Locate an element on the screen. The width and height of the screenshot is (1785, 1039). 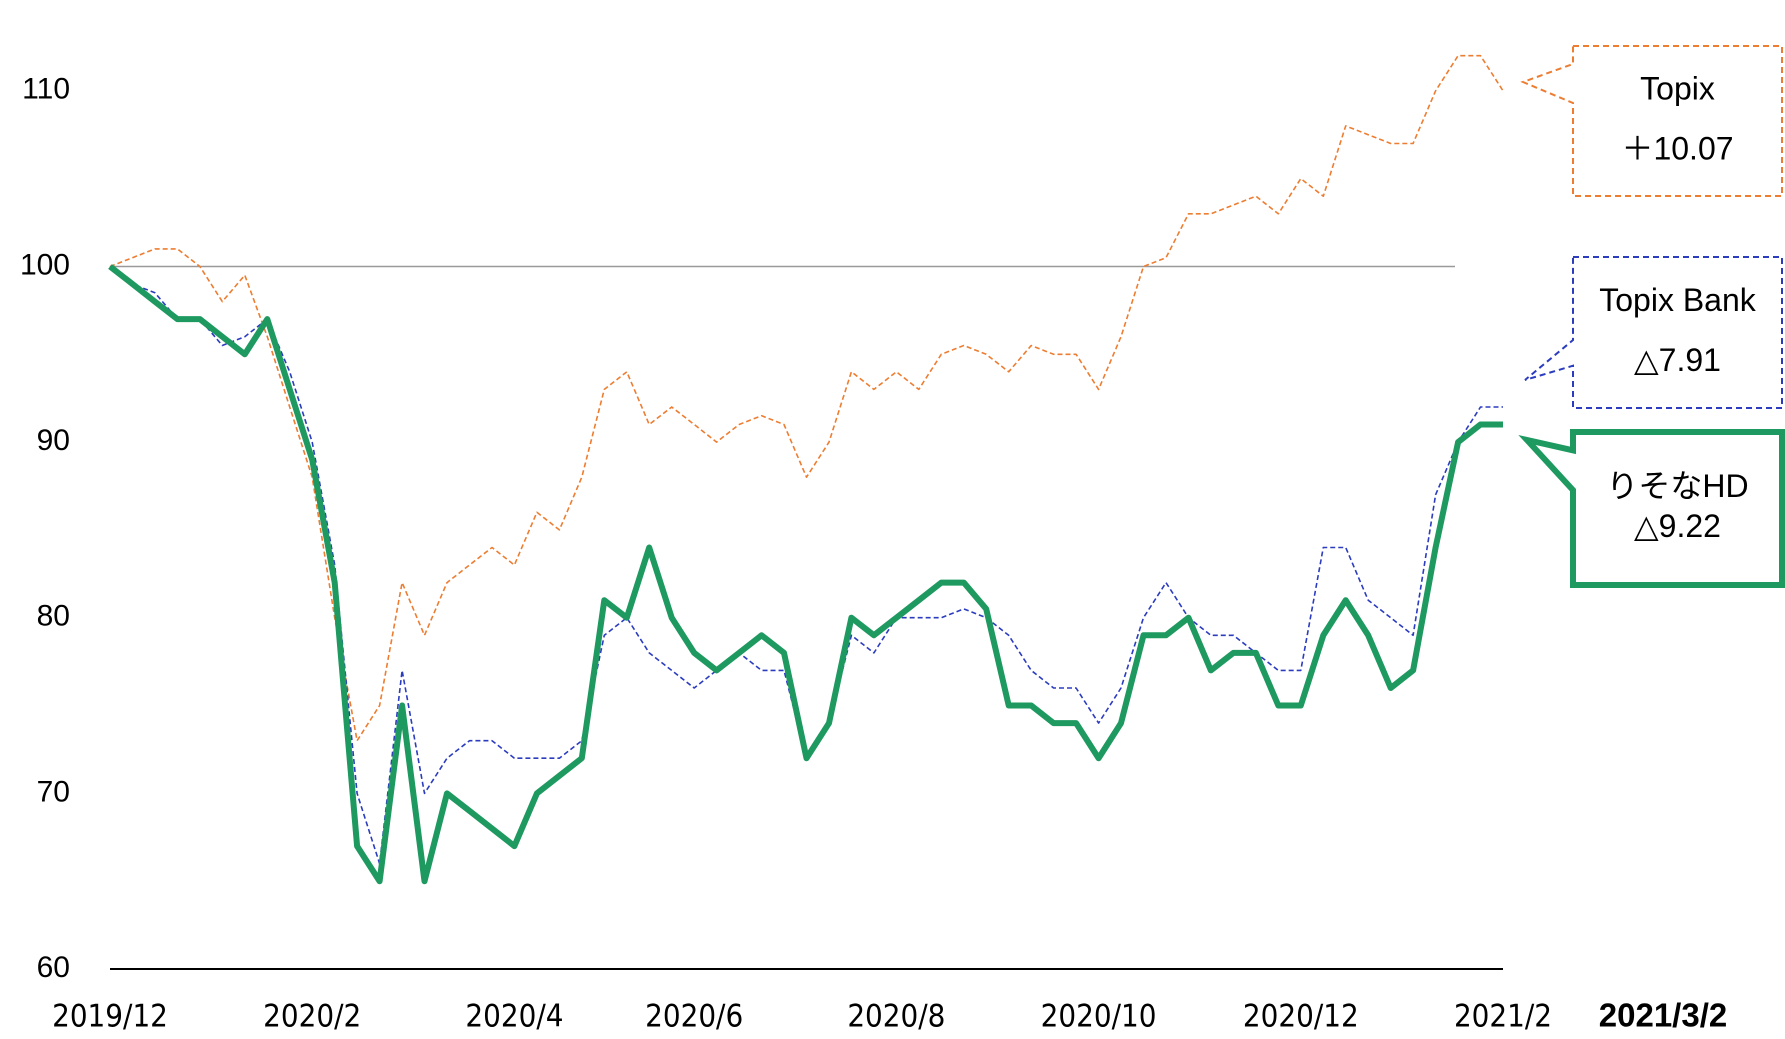
x-tick-label: 2020/8 is located at coordinates (896, 1017).